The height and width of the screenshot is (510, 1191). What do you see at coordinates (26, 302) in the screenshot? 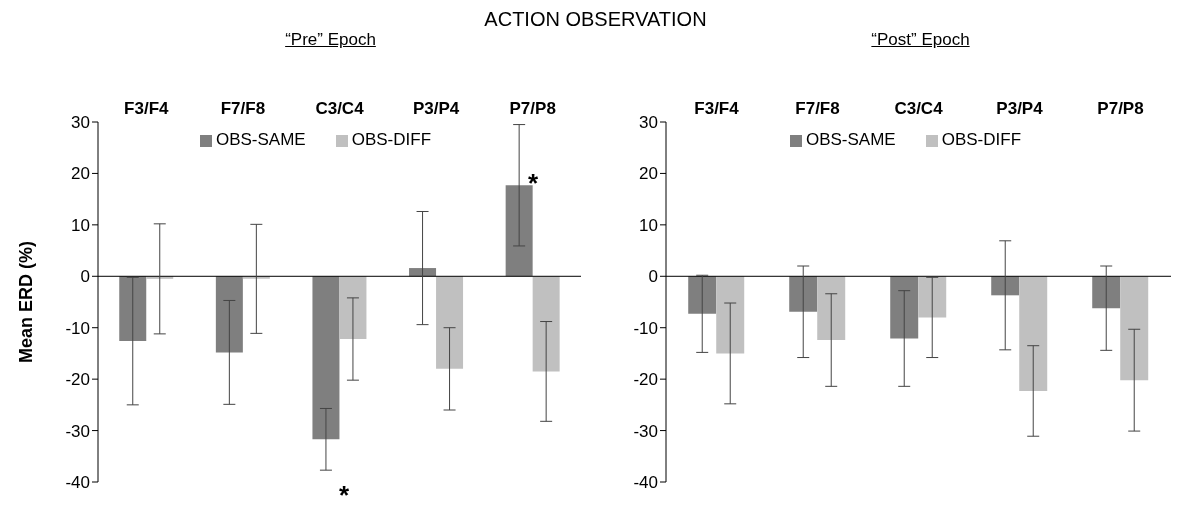
I see `y-axis-title: Mean ERD (%)` at bounding box center [26, 302].